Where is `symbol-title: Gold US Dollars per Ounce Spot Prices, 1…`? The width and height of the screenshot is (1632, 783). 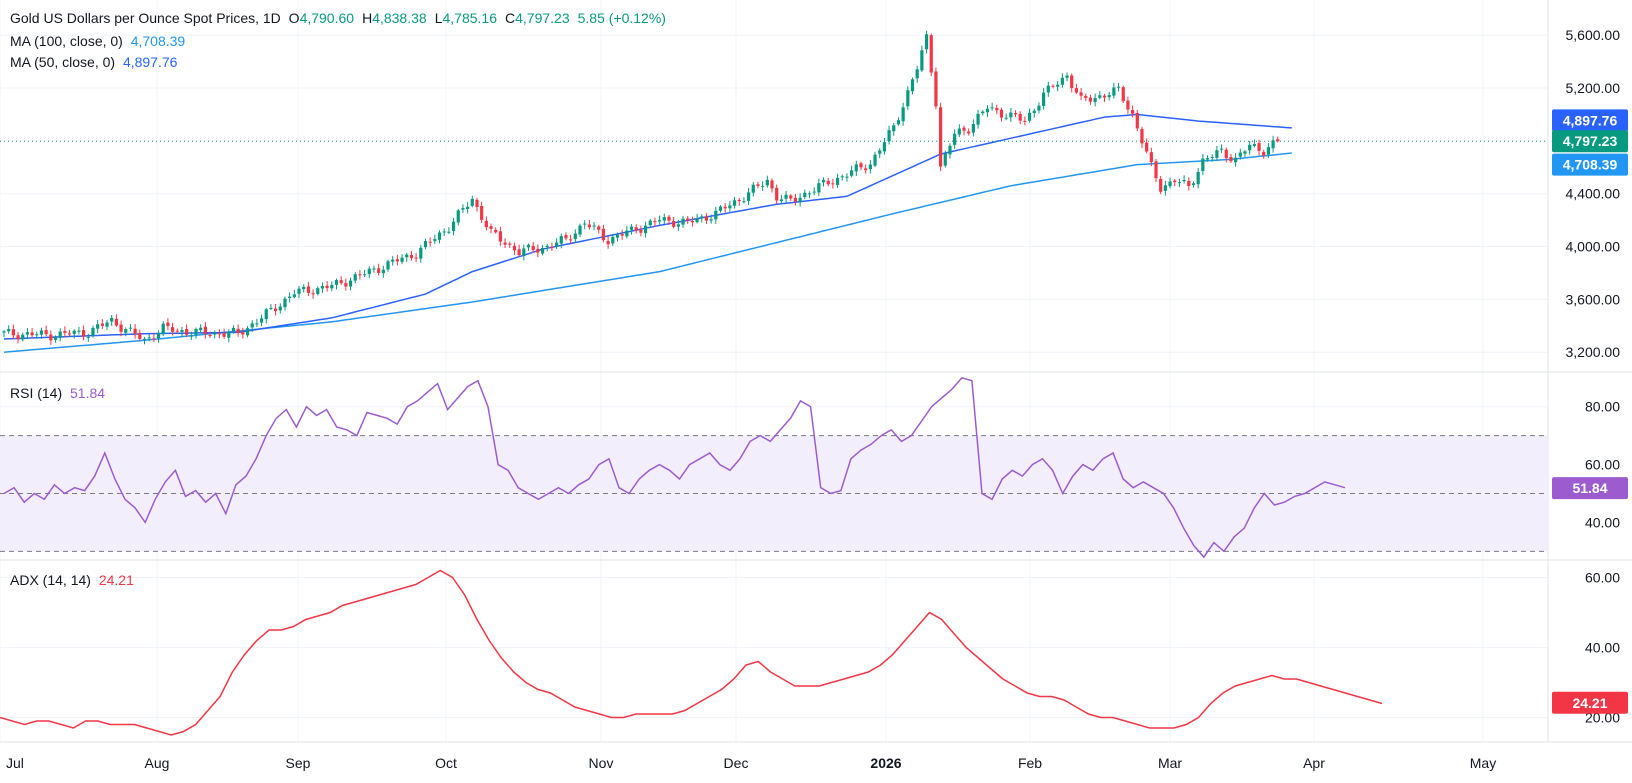
symbol-title: Gold US Dollars per Ounce Spot Prices, 1… is located at coordinates (145, 18).